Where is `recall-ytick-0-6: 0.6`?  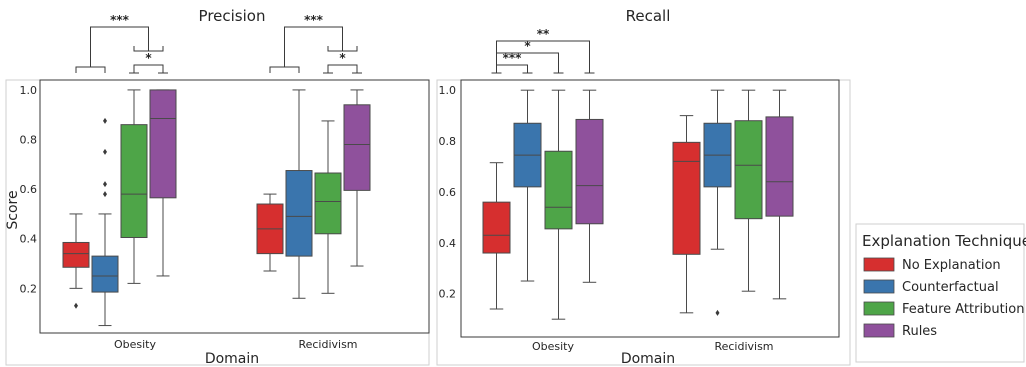 recall-ytick-0-6: 0.6 is located at coordinates (448, 192).